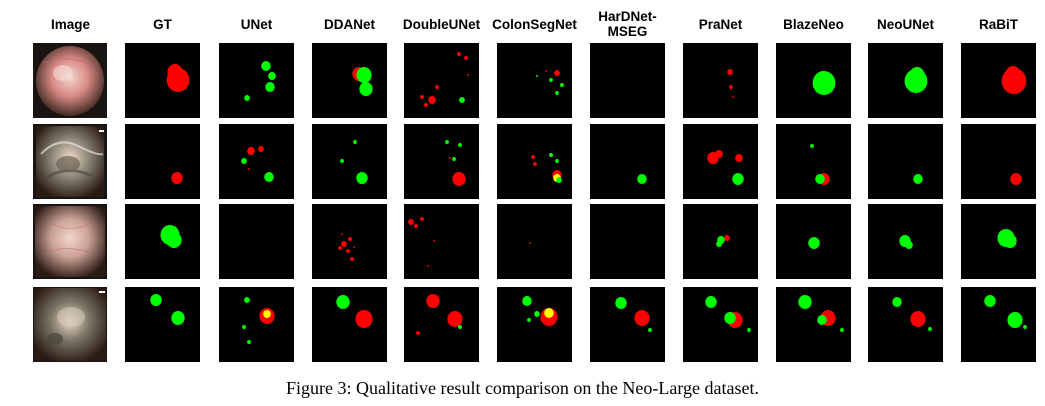  I want to click on column-header-unet: UNet, so click(256, 24).